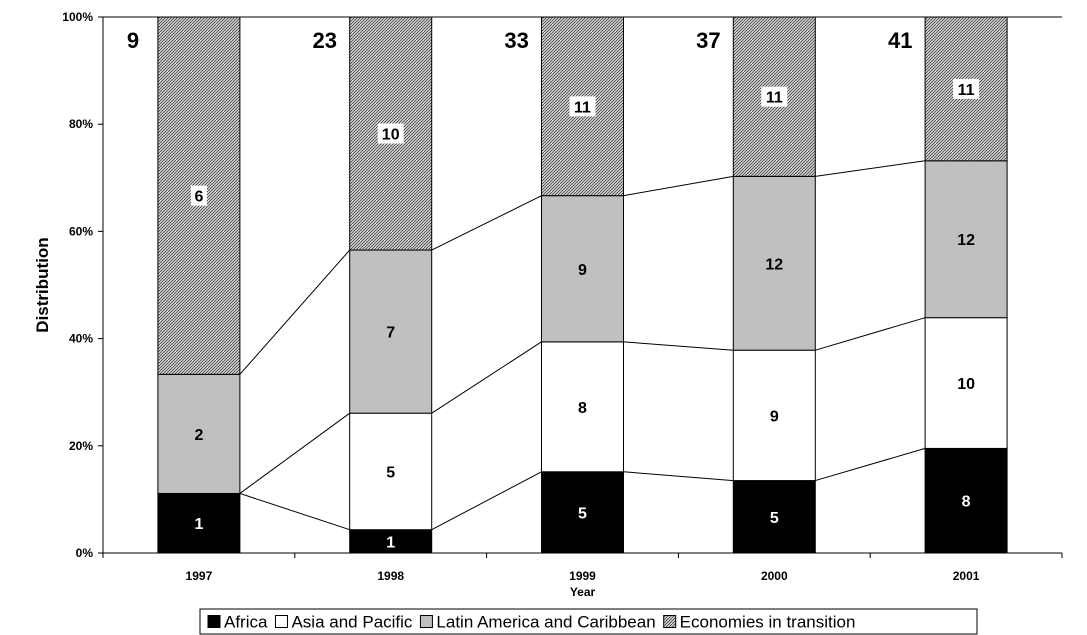  Describe the element at coordinates (351, 622) in the screenshot. I see `legend-label-2: Asia and Pacific` at that location.